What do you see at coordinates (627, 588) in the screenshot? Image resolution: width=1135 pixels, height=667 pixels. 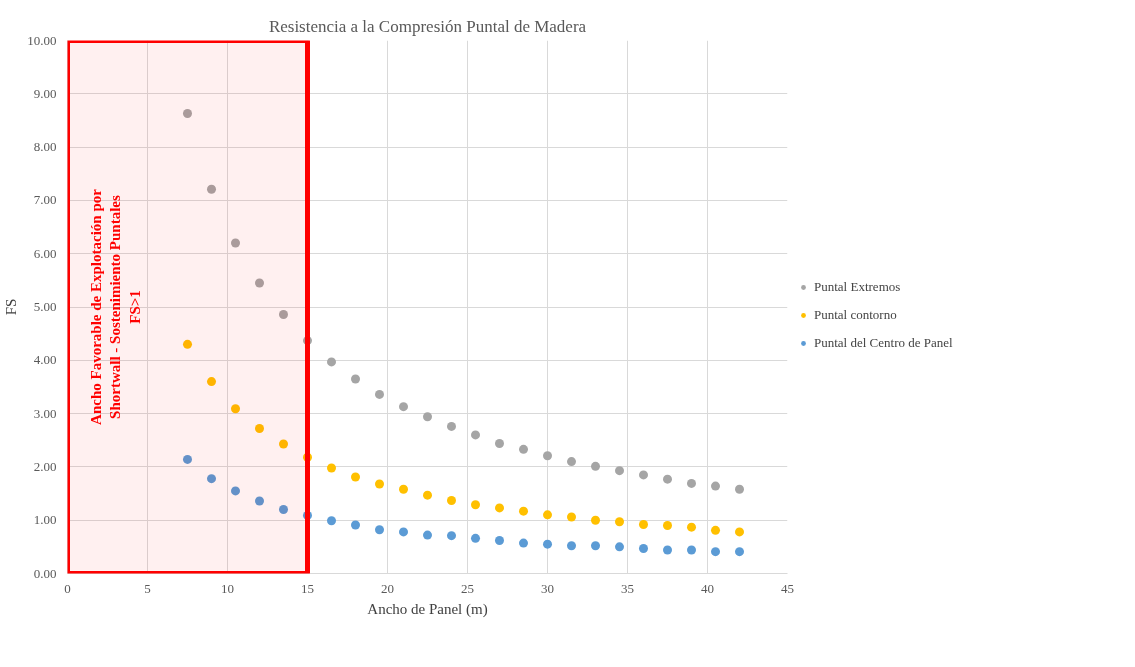 I see `x-tick-label: 35` at bounding box center [627, 588].